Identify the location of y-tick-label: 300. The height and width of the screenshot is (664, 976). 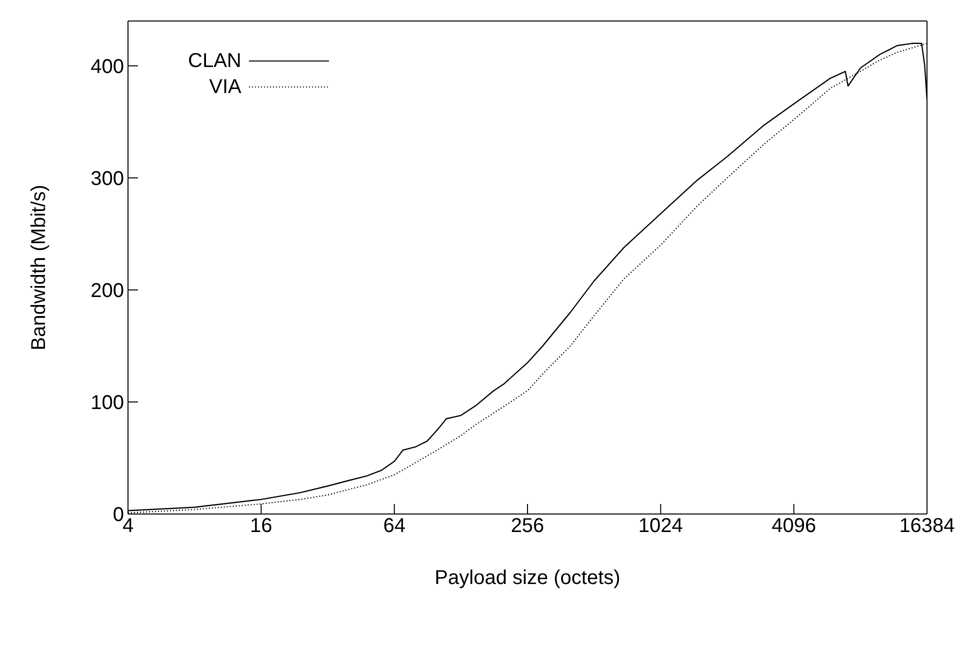
(107, 179).